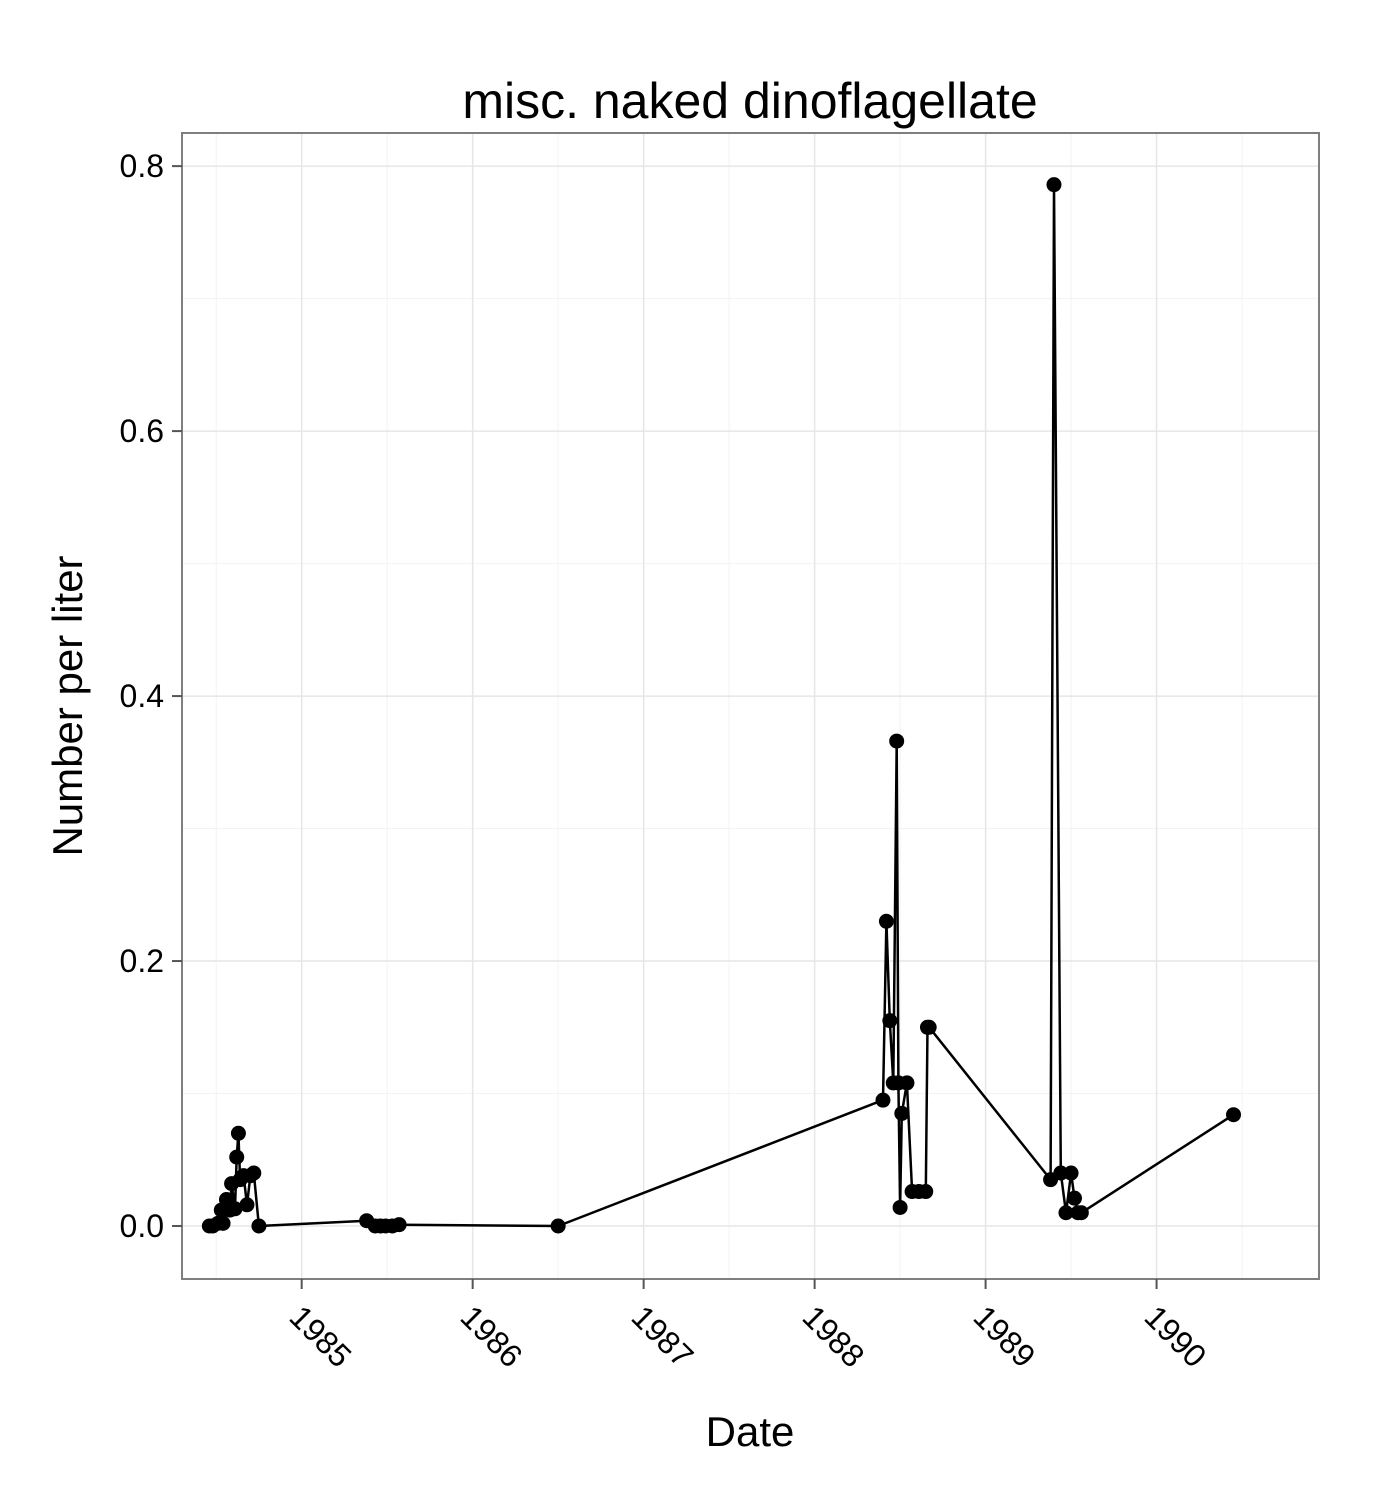  Describe the element at coordinates (142, 1226) in the screenshot. I see `y-tick-label: 0.0` at that location.